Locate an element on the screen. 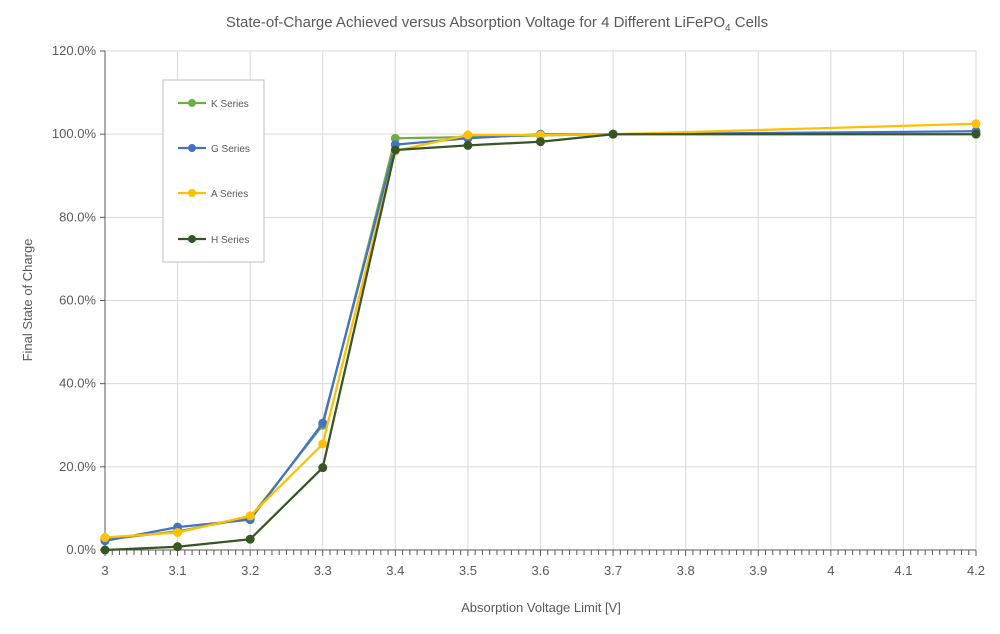 Image resolution: width=1000 pixels, height=634 pixels. legend-label: G Series is located at coordinates (230, 149).